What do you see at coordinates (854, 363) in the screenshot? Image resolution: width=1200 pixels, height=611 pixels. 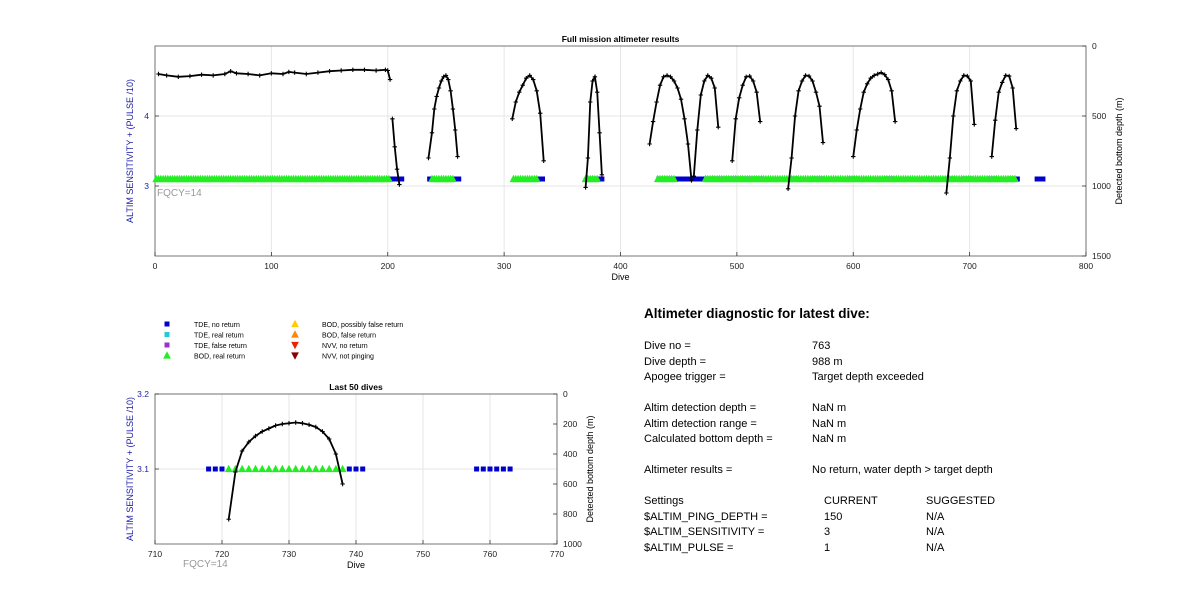 I see `dive-depth-row: Dive depth = 988 m` at bounding box center [854, 363].